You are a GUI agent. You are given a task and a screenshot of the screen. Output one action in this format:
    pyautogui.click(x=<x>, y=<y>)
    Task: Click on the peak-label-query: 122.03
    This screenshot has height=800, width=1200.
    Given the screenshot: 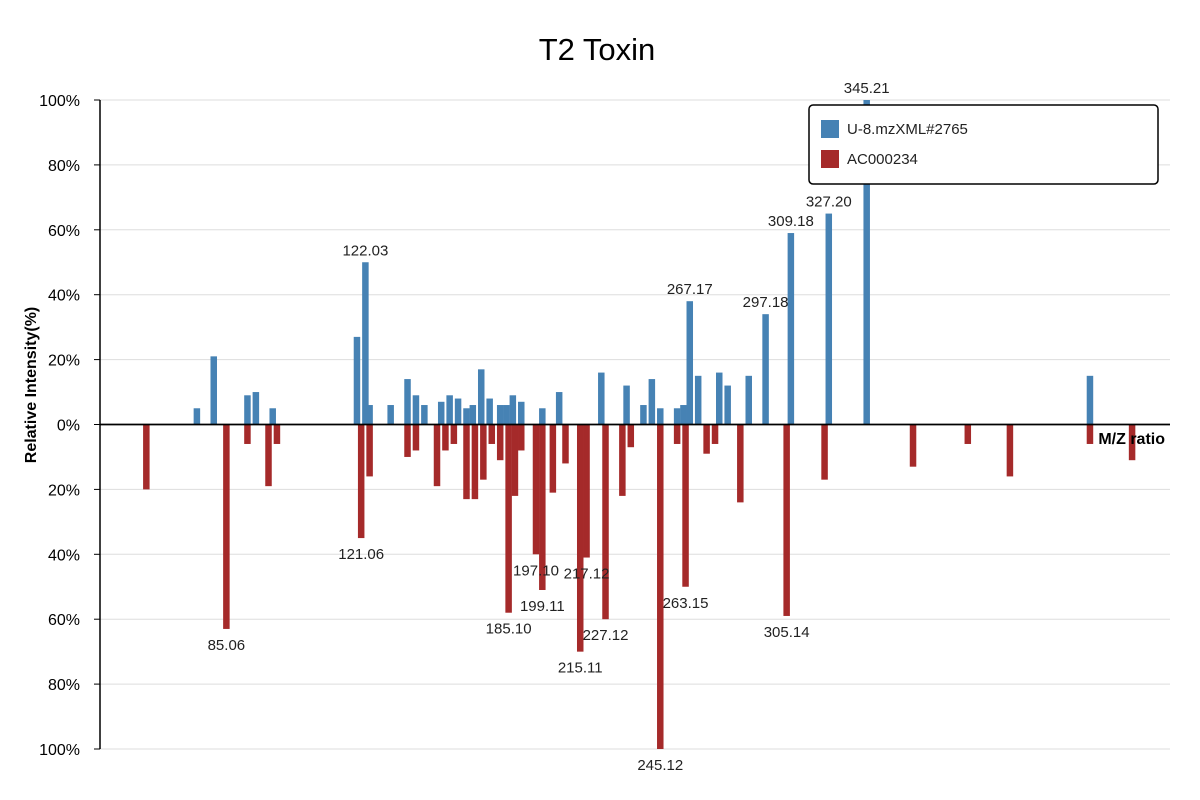 What is the action you would take?
    pyautogui.click(x=365, y=250)
    